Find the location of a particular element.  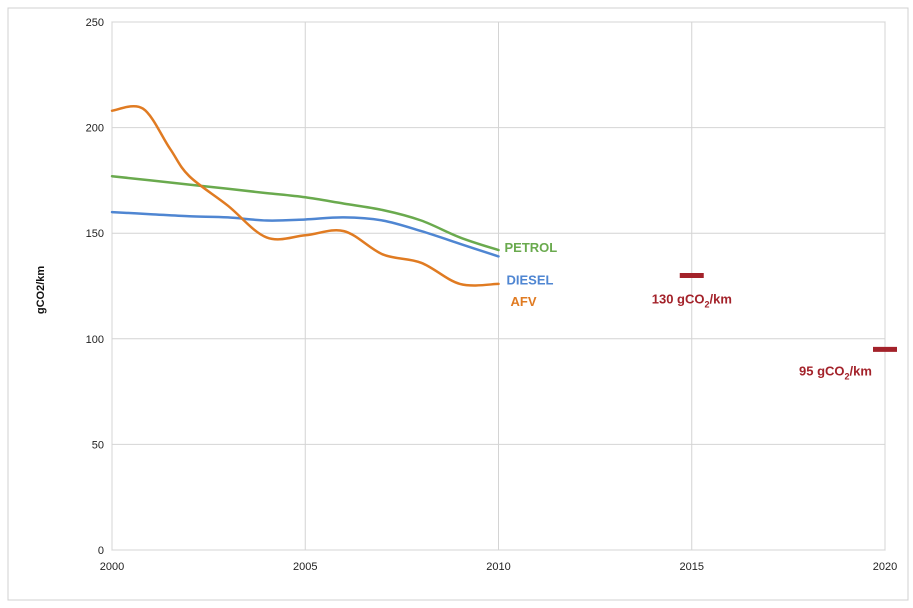

target-layer: 130 gCO2/km 95 gCO2/km is located at coordinates (774, 326).